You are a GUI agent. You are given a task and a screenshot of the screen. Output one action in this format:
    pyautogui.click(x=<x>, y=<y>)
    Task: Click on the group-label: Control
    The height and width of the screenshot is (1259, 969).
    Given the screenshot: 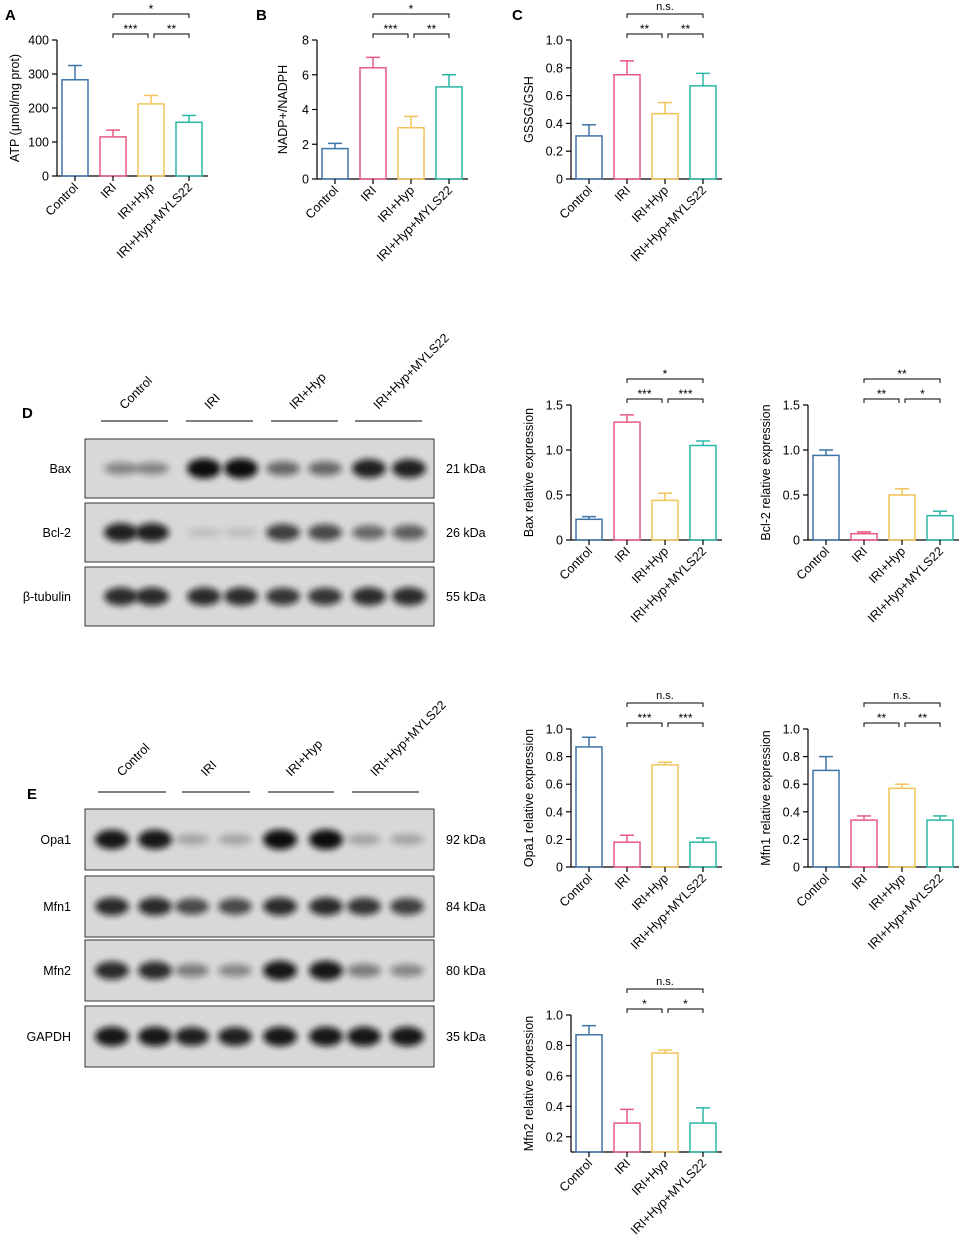 What is the action you would take?
    pyautogui.click(x=133, y=760)
    